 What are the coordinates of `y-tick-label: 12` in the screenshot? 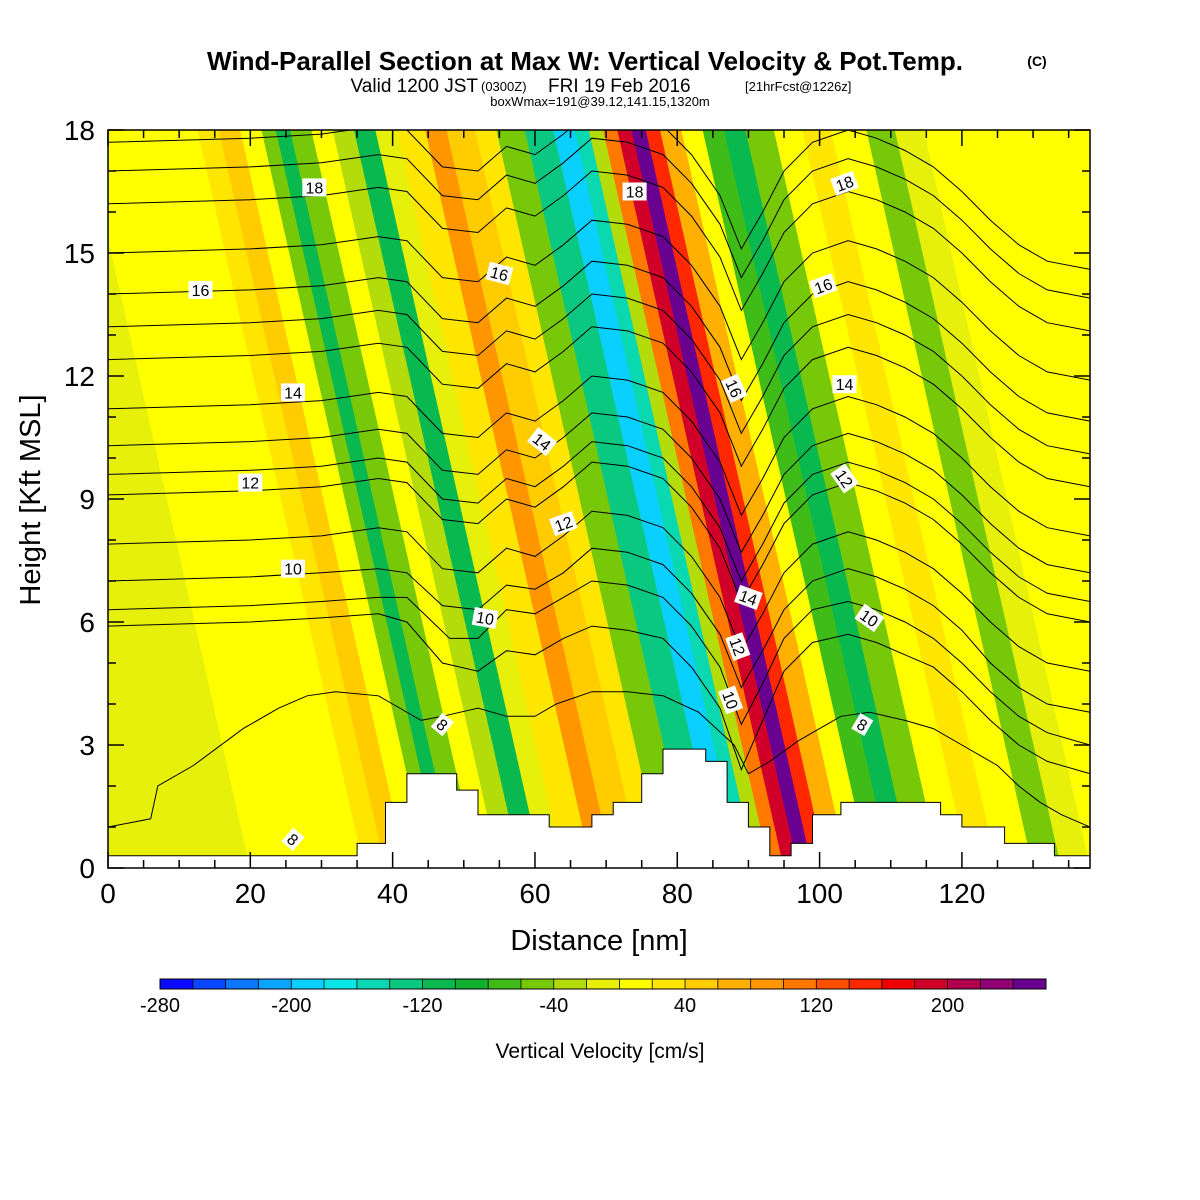 It's located at (79, 376).